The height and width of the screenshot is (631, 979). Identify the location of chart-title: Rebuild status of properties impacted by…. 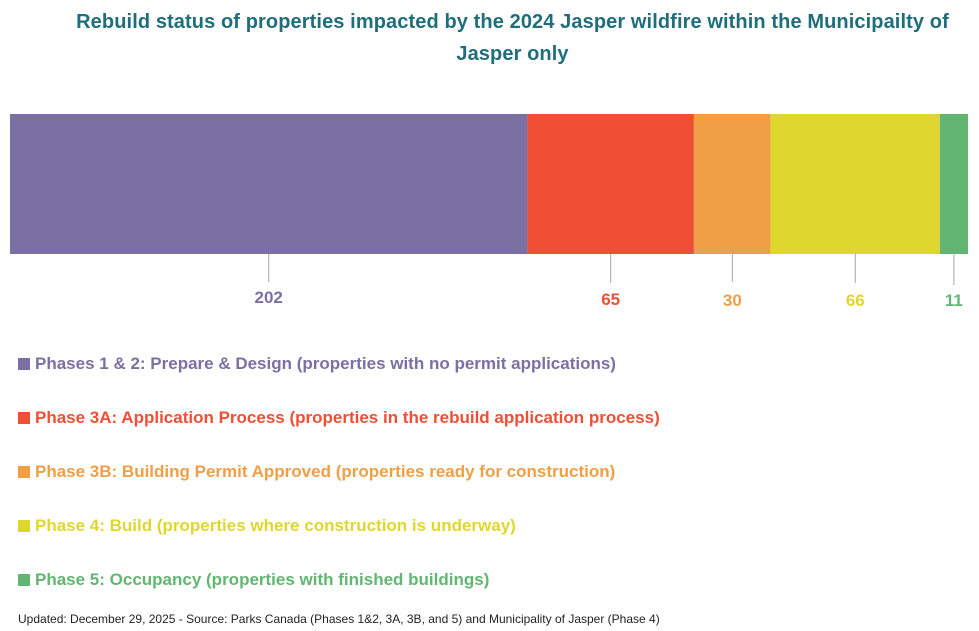
(512, 38).